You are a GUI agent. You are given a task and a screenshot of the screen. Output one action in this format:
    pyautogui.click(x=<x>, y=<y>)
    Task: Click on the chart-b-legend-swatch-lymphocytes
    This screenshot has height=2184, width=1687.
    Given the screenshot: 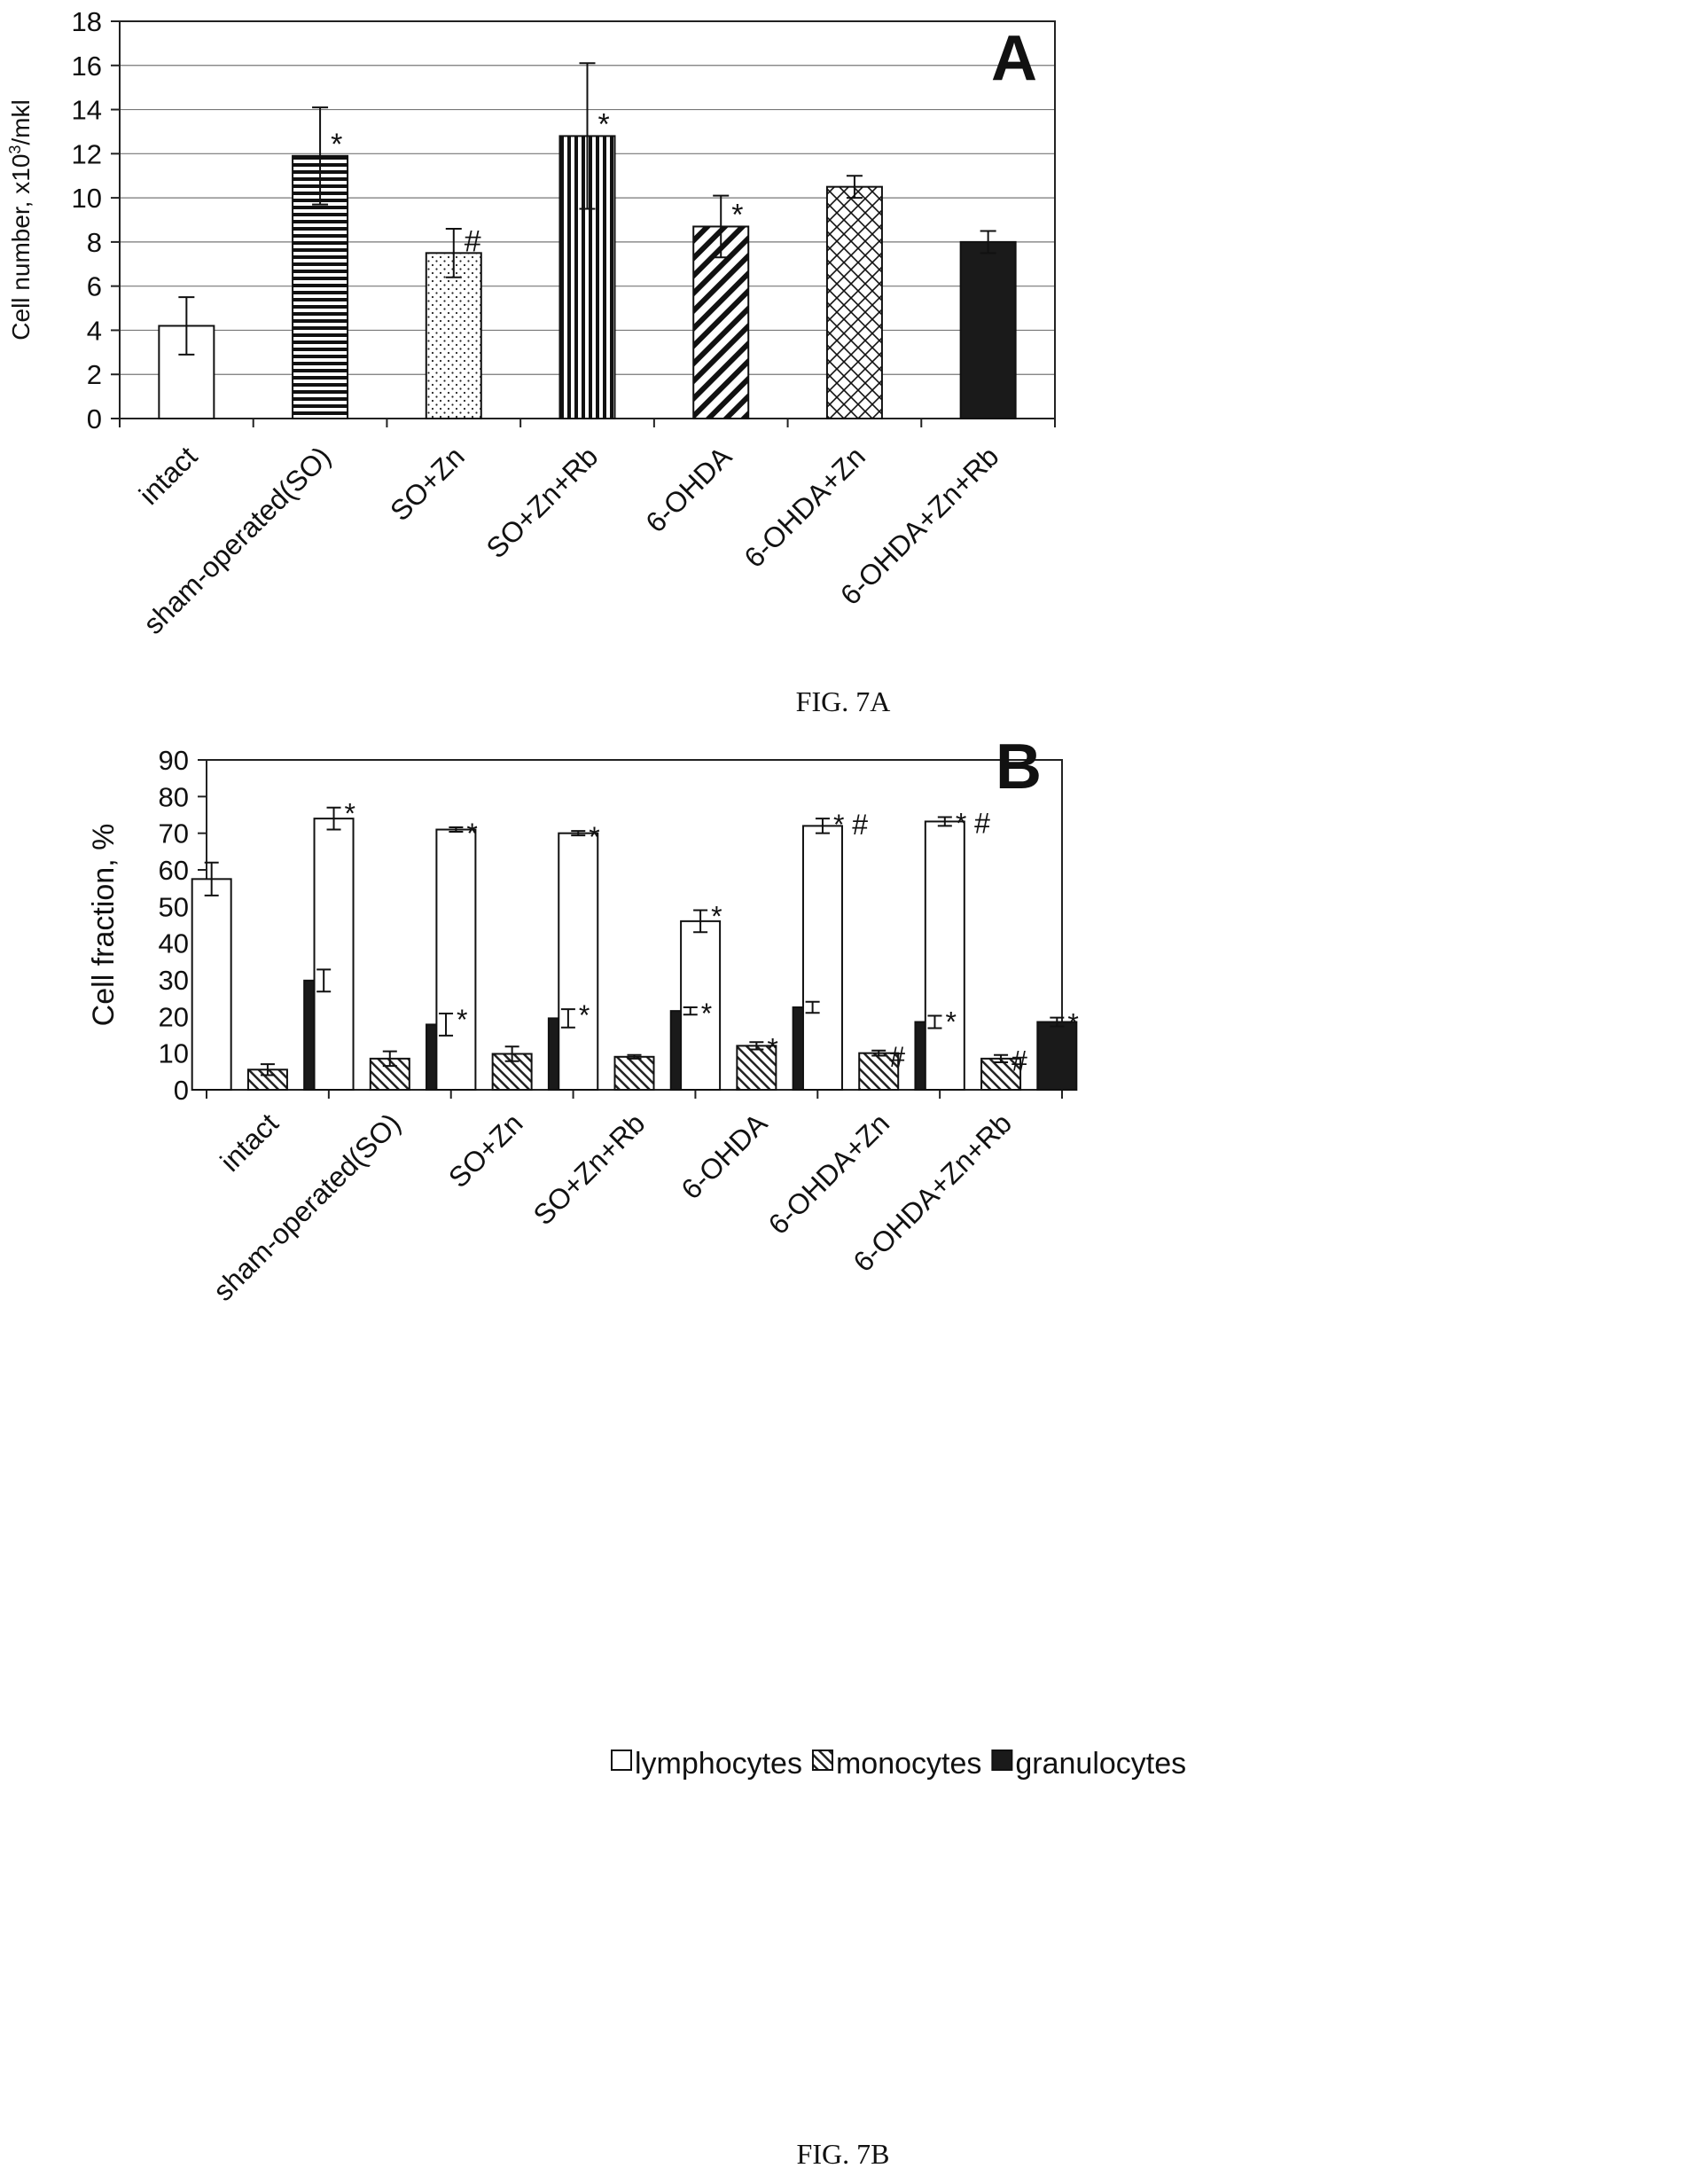 What is the action you would take?
    pyautogui.click(x=621, y=1760)
    